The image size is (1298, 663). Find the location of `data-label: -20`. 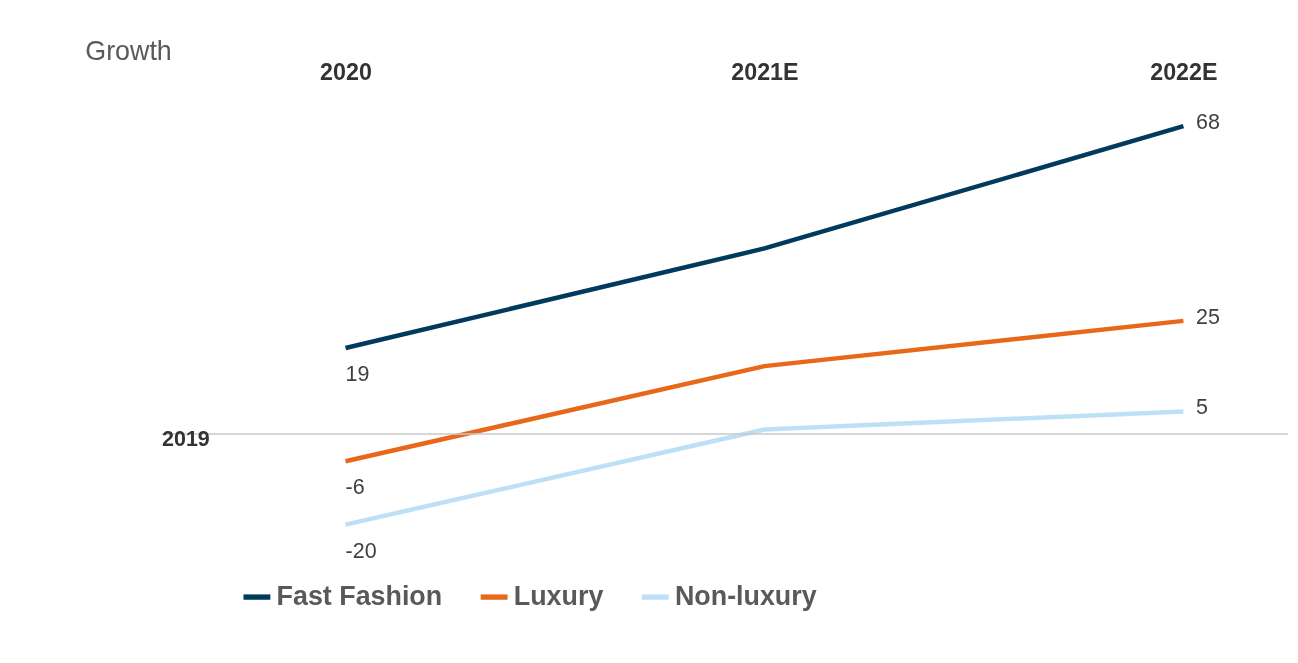

data-label: -20 is located at coordinates (361, 550).